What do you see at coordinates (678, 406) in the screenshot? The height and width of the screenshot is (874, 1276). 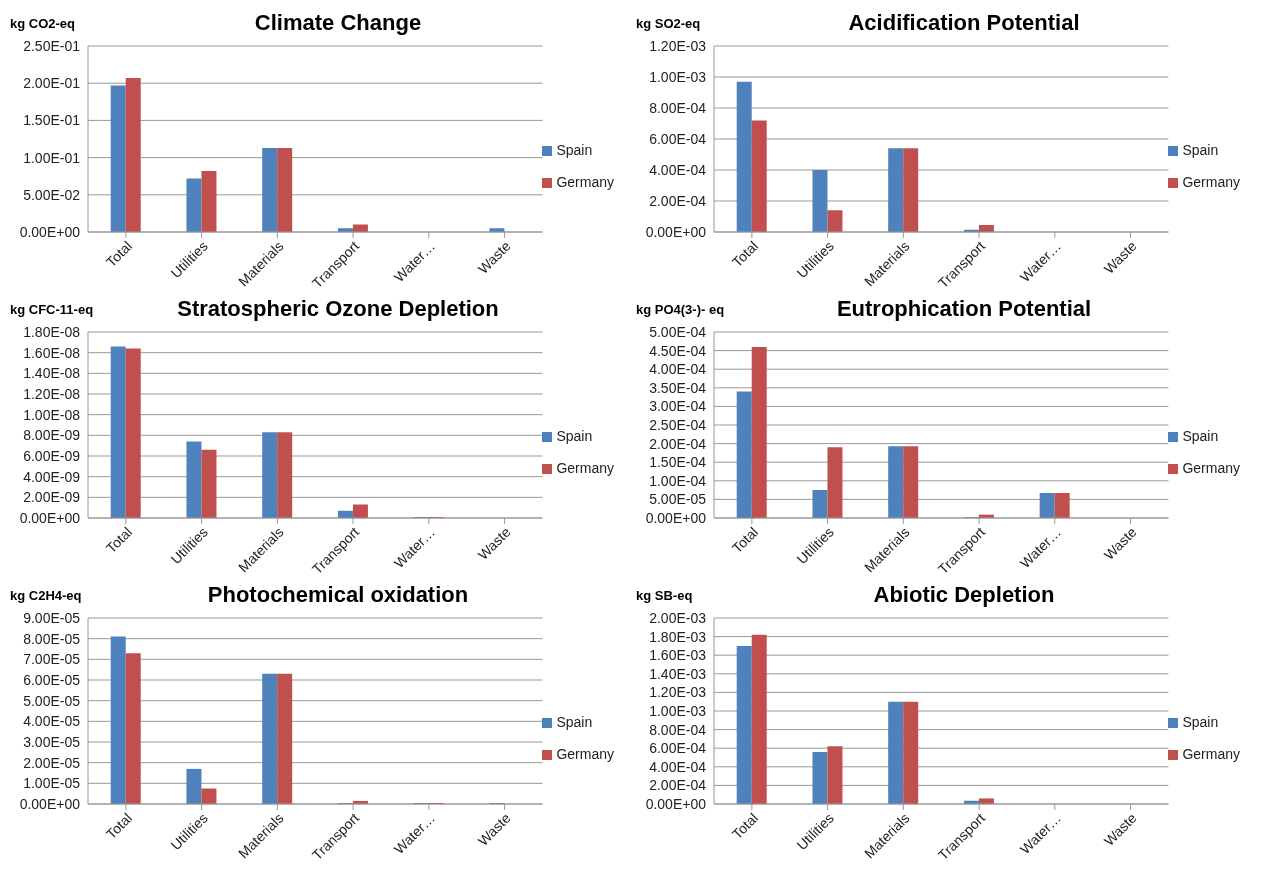 I see `y-tick-label: 3.00E-04` at bounding box center [678, 406].